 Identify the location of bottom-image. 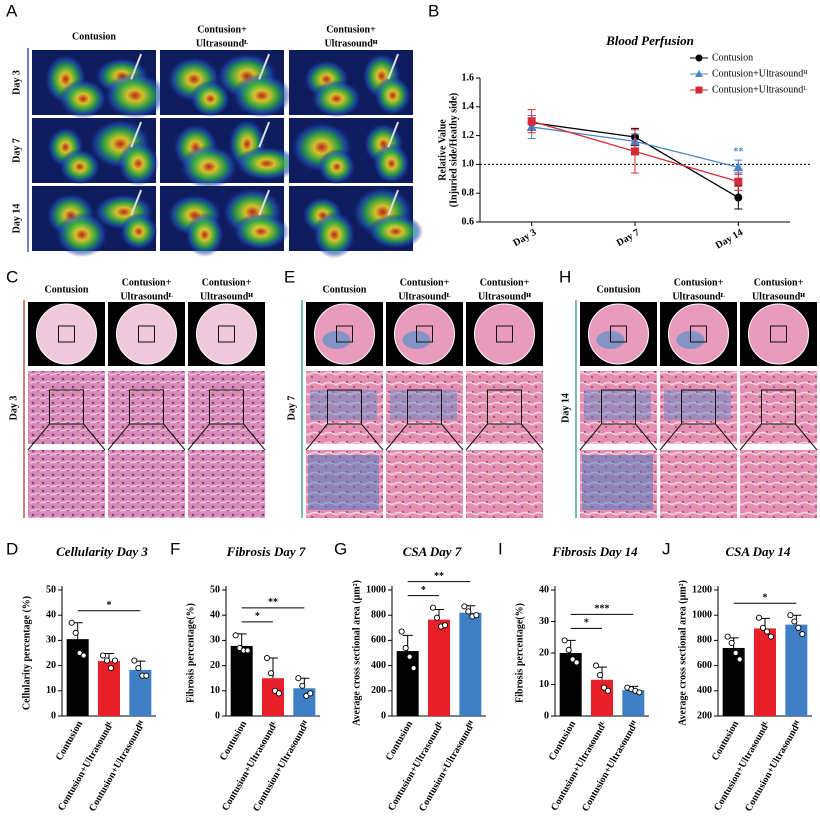
(504, 484).